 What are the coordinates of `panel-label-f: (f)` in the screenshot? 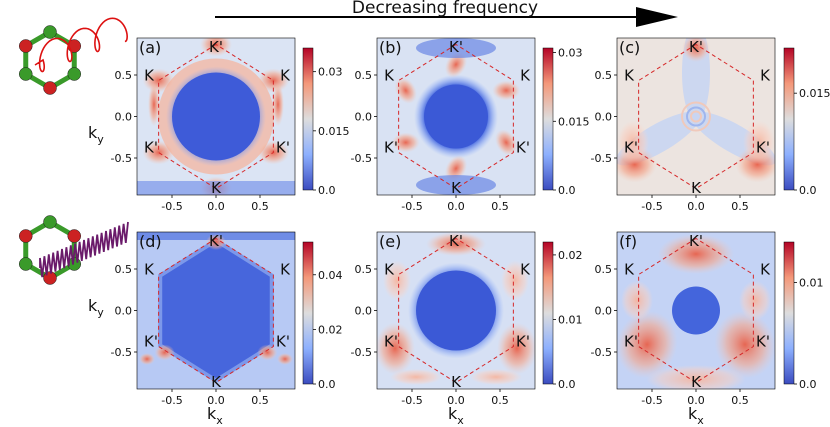 It's located at (628, 241).